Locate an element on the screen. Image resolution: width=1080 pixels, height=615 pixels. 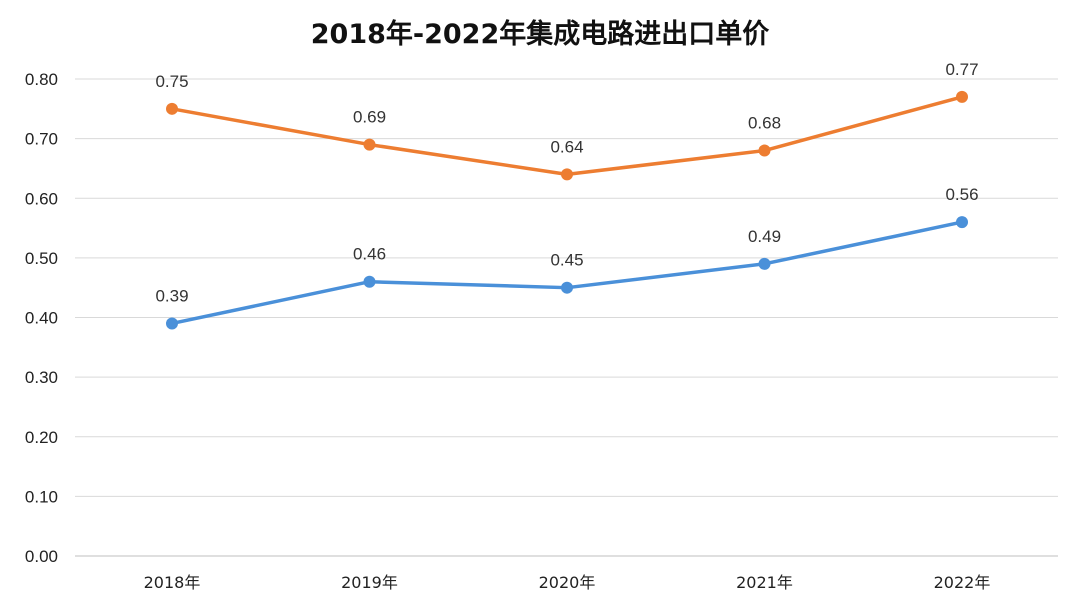
y-tick-label: 0.80 is located at coordinates (41, 79).